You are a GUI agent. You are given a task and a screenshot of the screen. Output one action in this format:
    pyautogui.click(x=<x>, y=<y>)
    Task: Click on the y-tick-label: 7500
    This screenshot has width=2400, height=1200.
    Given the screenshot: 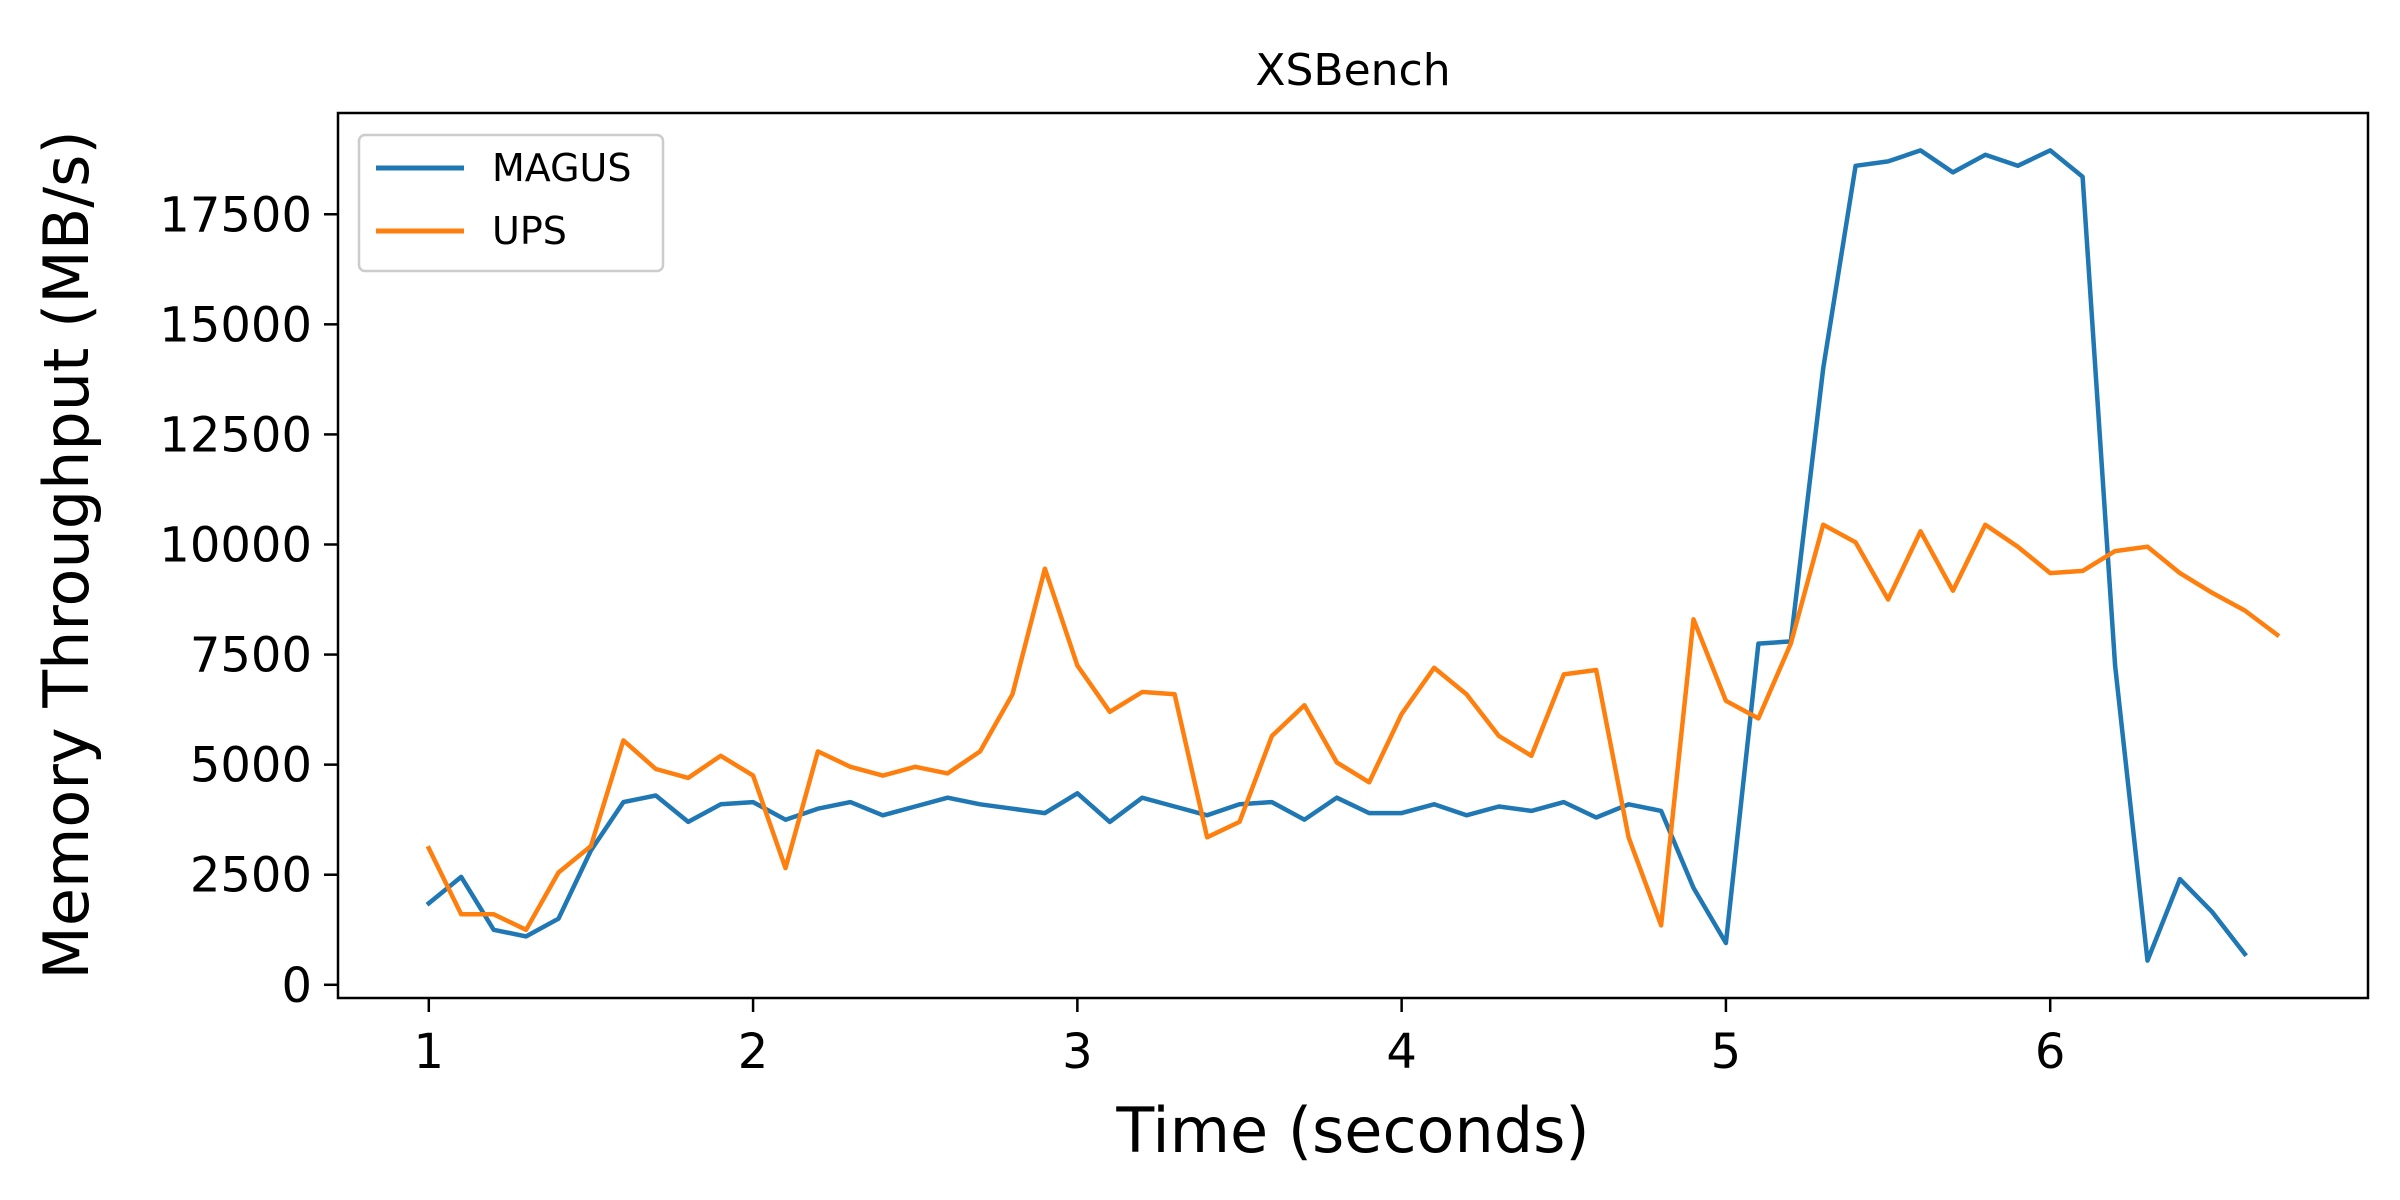 What is the action you would take?
    pyautogui.click(x=251, y=656)
    